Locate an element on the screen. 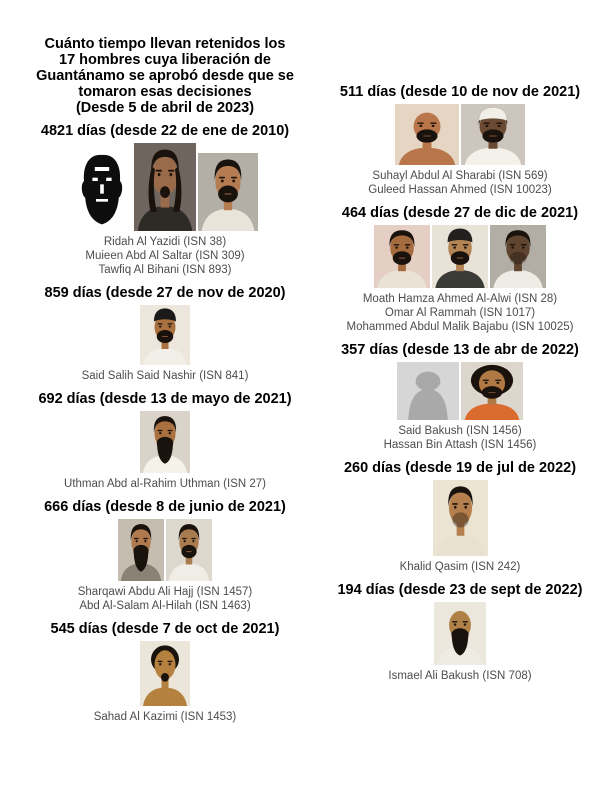  photo-guleed-hassan-ahmed is located at coordinates (493, 134).